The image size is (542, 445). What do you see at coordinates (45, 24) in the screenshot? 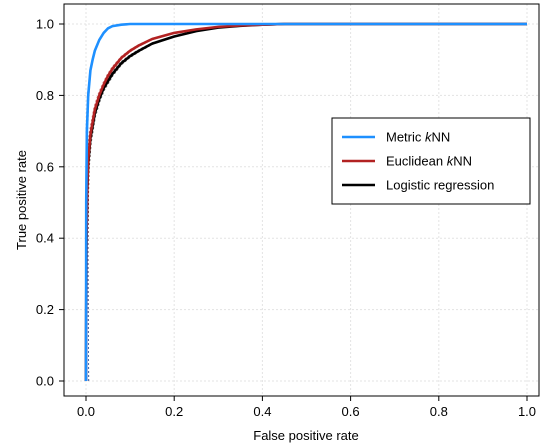
I see `y-tick-label: 1.0` at bounding box center [45, 24].